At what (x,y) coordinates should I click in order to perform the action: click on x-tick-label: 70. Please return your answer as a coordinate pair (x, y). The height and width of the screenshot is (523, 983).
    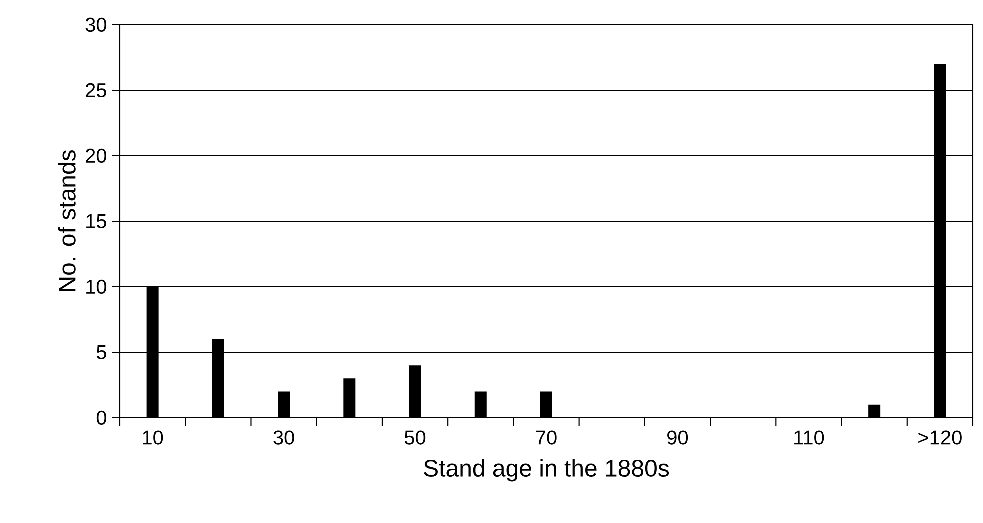
    Looking at the image, I should click on (546, 437).